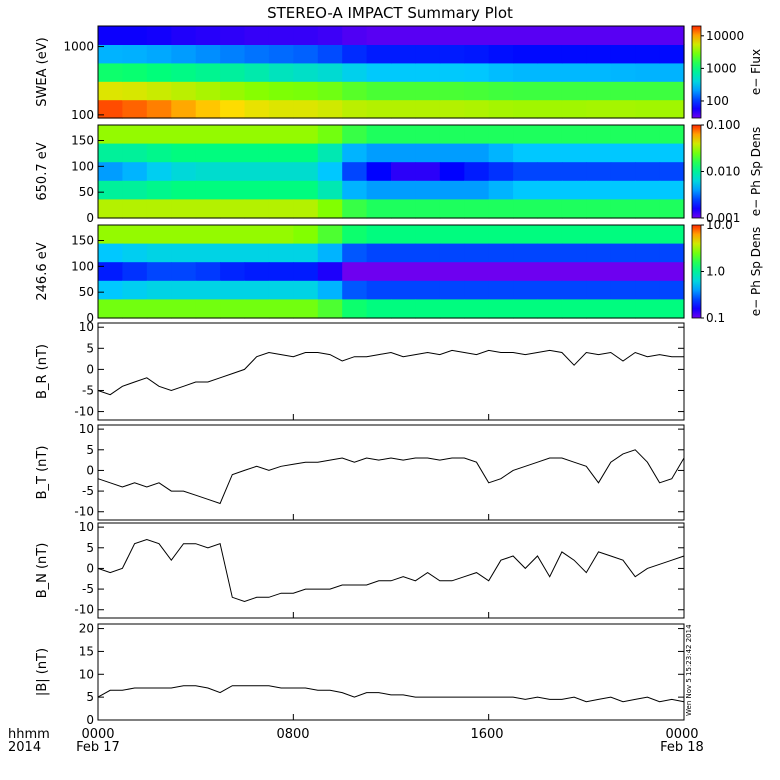  I want to click on plot-title: STEREO-A IMPACT Summary Plot, so click(390, 13).